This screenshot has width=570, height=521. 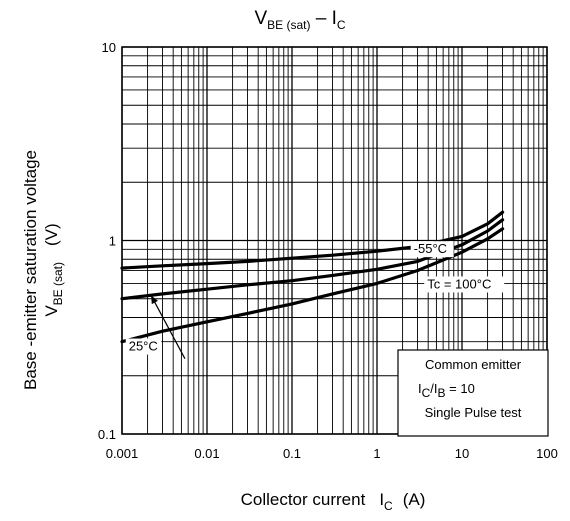 What do you see at coordinates (462, 453) in the screenshot?
I see `x-tick-label: 10` at bounding box center [462, 453].